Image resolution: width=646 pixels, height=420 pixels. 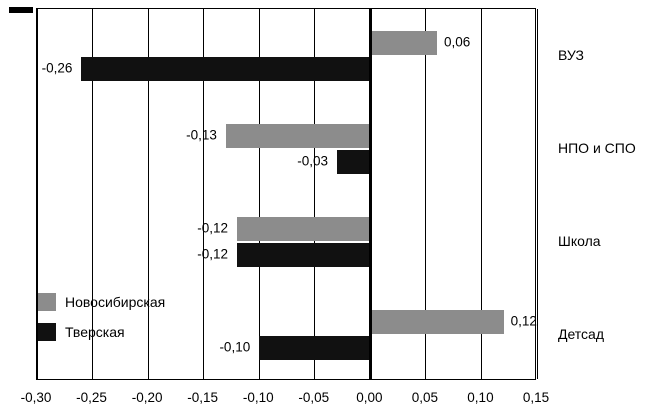 What do you see at coordinates (115, 302) in the screenshot?
I see `legend-label: Новосибирская` at bounding box center [115, 302].